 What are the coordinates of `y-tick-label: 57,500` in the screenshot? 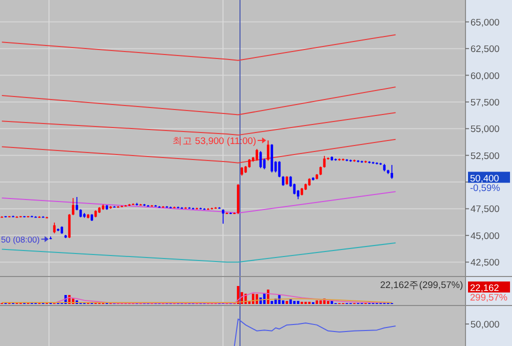 It's located at (485, 102).